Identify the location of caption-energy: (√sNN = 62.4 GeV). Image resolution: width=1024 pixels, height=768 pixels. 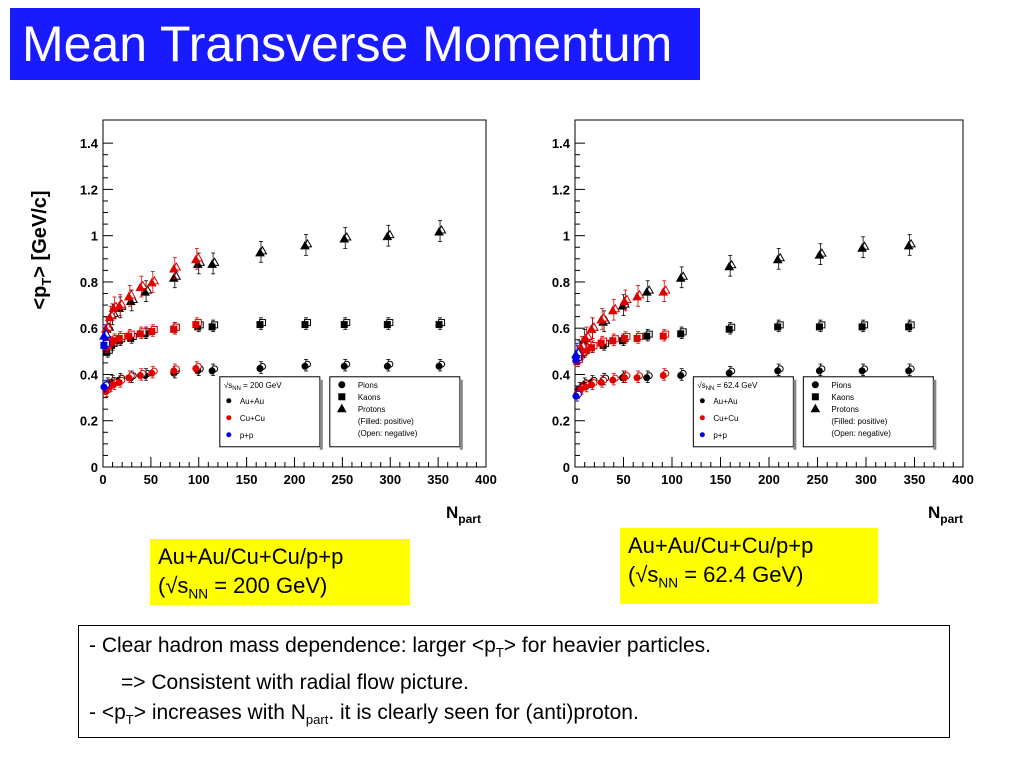
(716, 576).